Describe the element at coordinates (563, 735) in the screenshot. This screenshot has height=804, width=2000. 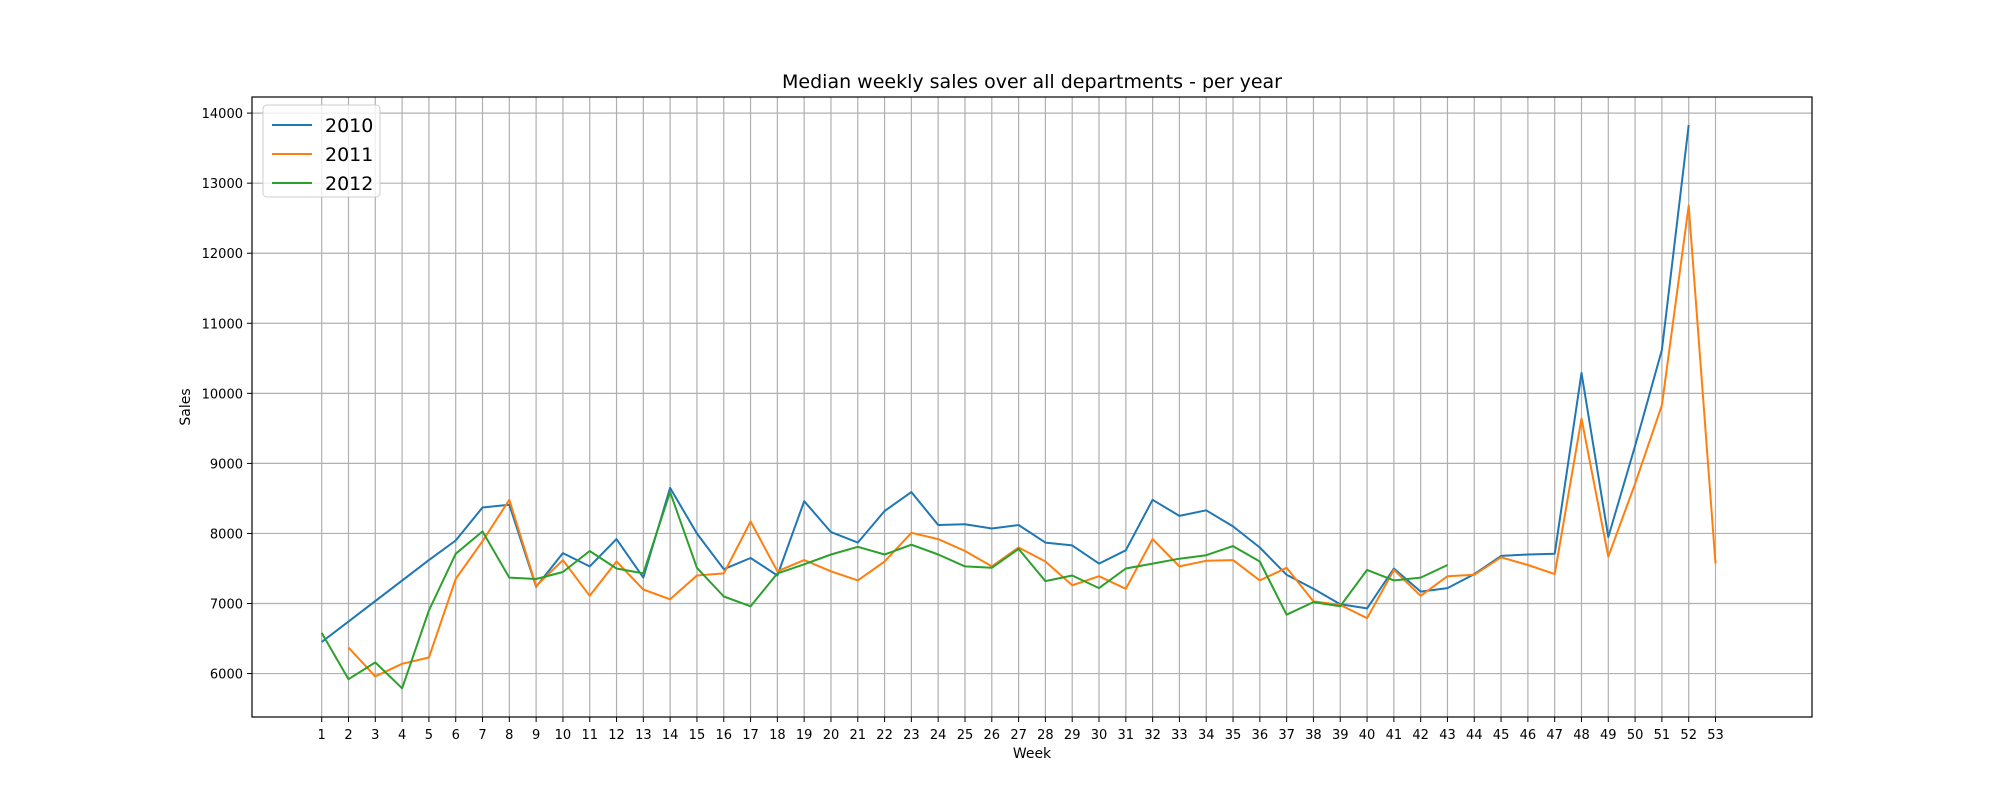
I see `x-tick-label: 10` at that location.